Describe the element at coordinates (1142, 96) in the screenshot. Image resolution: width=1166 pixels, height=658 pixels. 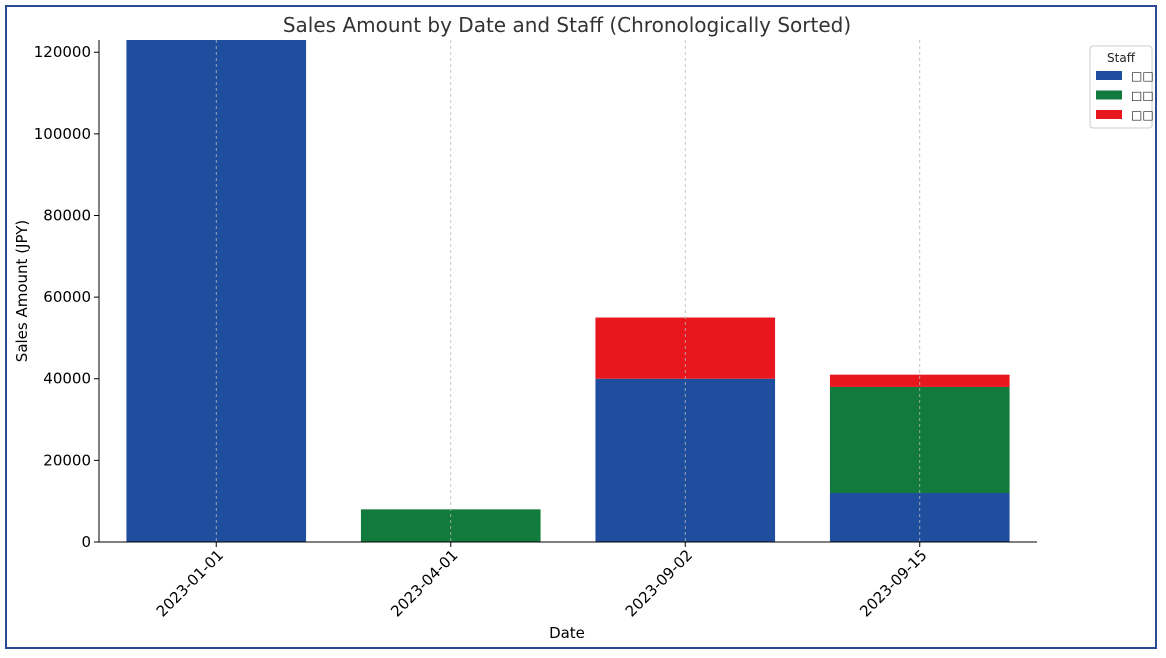
I see `legend-label-2: □□` at that location.